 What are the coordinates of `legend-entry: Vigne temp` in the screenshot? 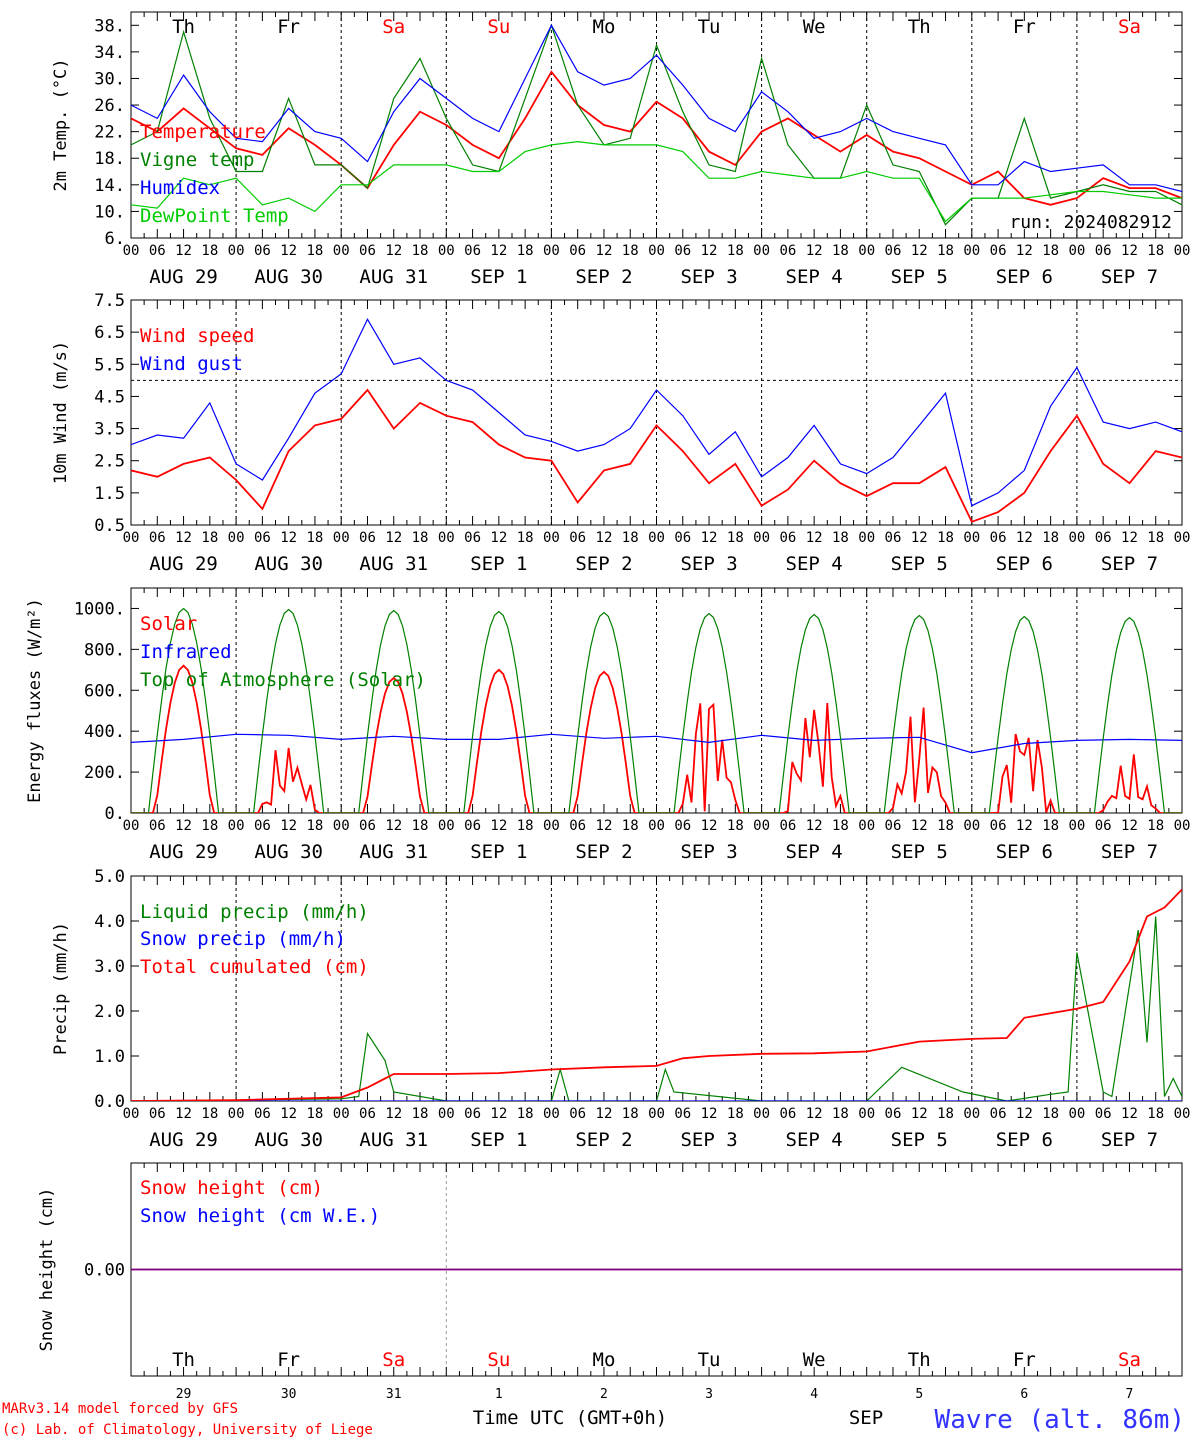 It's located at (197, 160).